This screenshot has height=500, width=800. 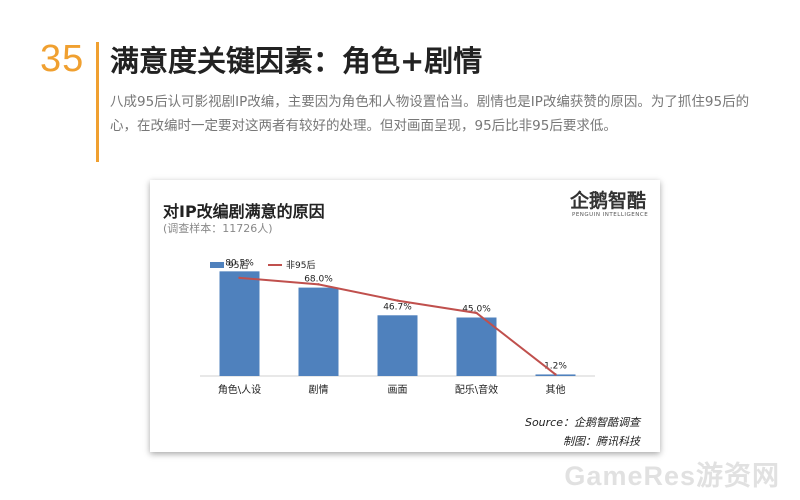 What do you see at coordinates (608, 201) in the screenshot?
I see `logo-text: 企鹅智酷` at bounding box center [608, 201].